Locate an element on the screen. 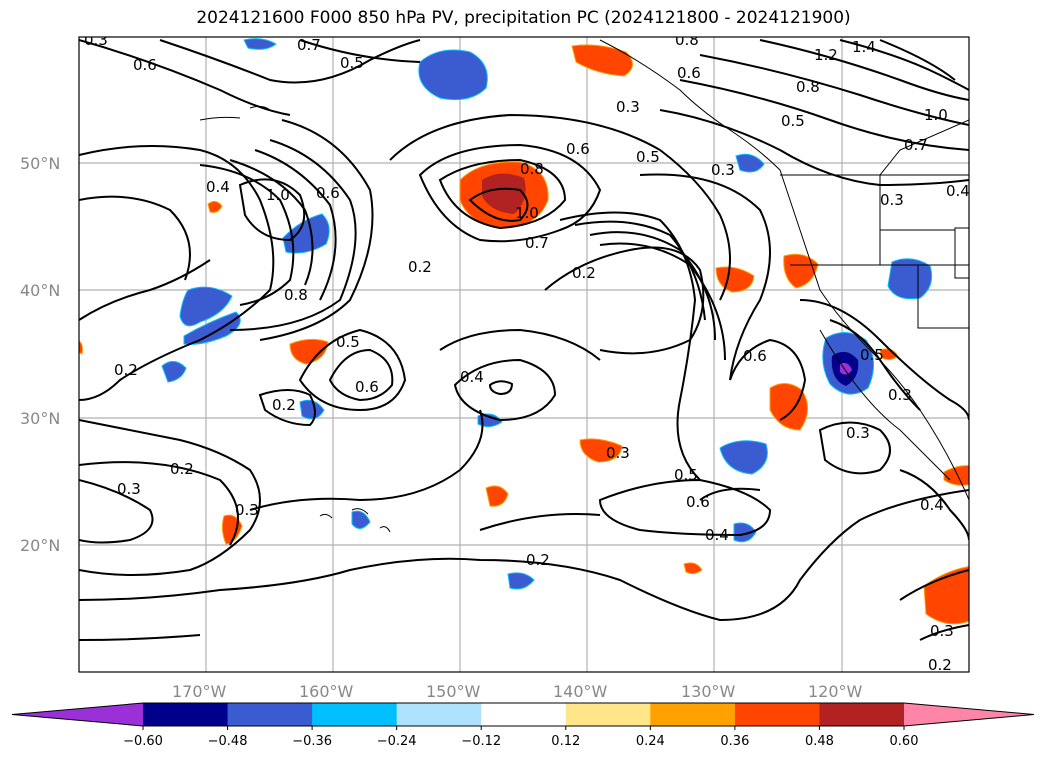 The image size is (1047, 765). lat-label: 40°N is located at coordinates (40, 290).